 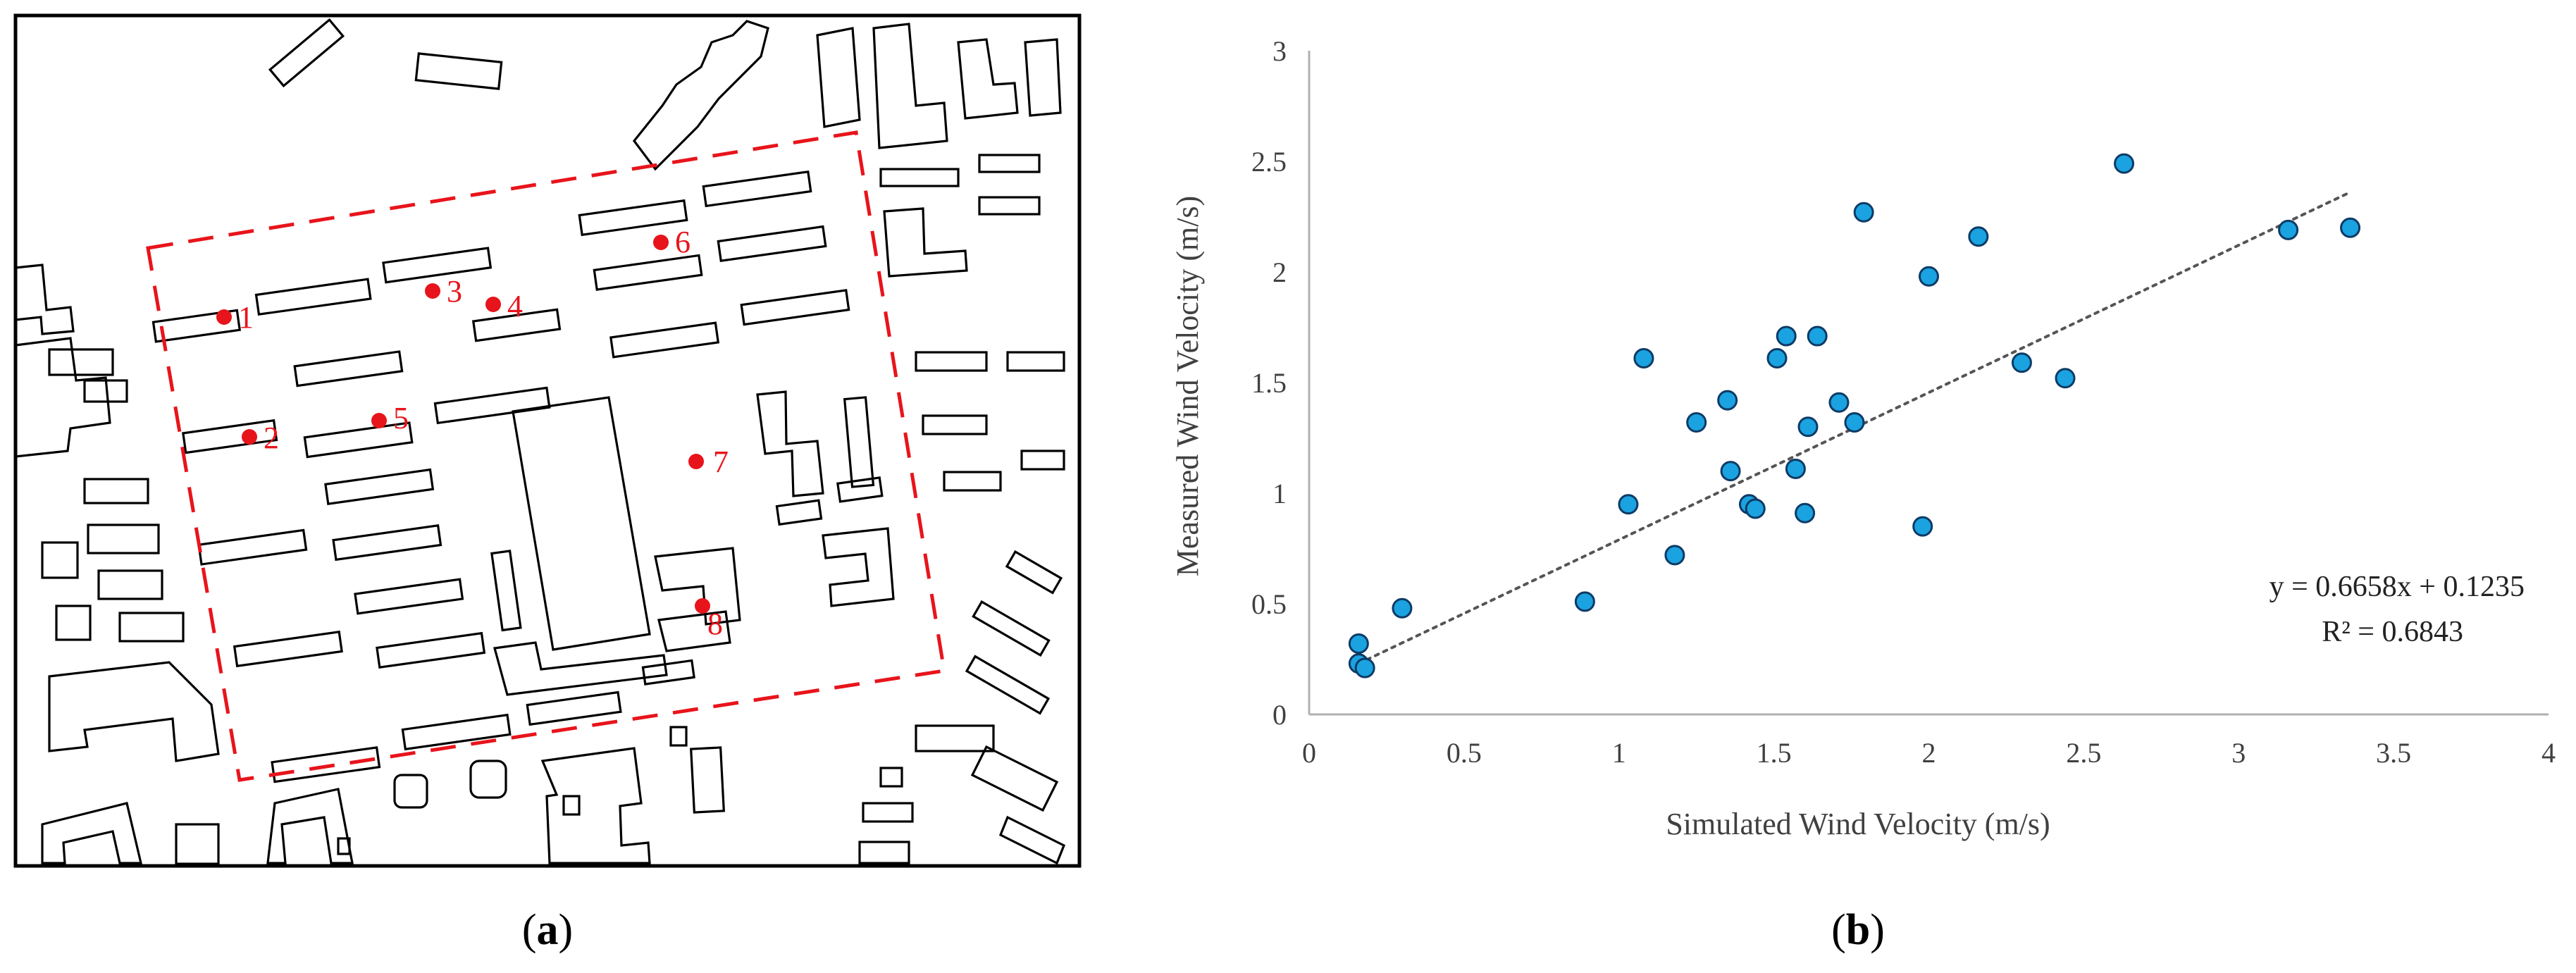 What do you see at coordinates (1269, 162) in the screenshot?
I see `y-tick-label: 2.5` at bounding box center [1269, 162].